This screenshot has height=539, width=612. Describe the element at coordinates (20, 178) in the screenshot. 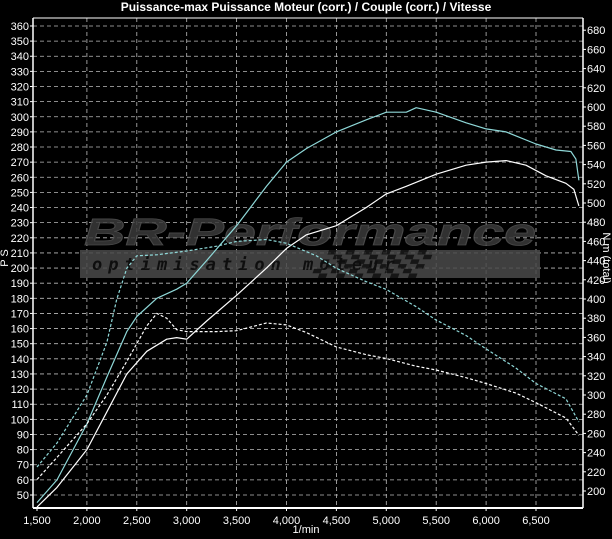

I see `y-left-tick-label: 260` at that location.